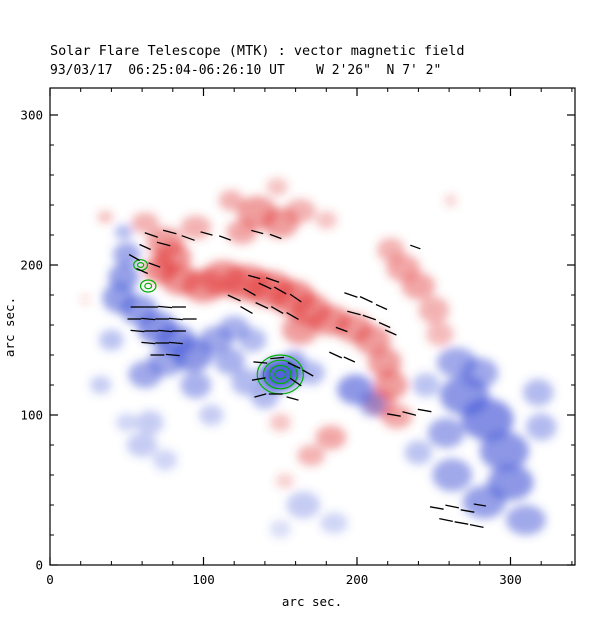 The image size is (612, 617). I want to click on y-tick-label: 300, so click(31, 115).